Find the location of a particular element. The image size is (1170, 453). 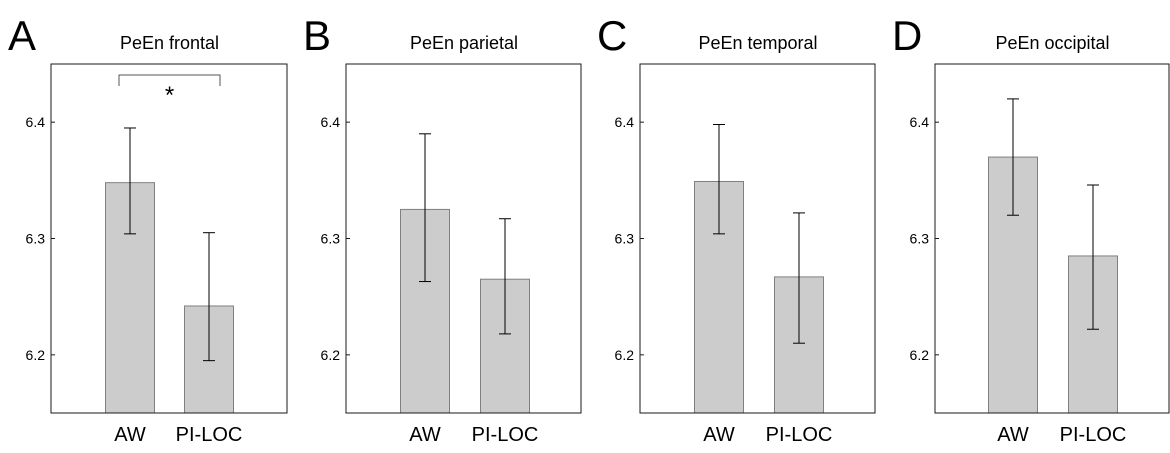

chart-title: PeEn occipital is located at coordinates (1052, 43).